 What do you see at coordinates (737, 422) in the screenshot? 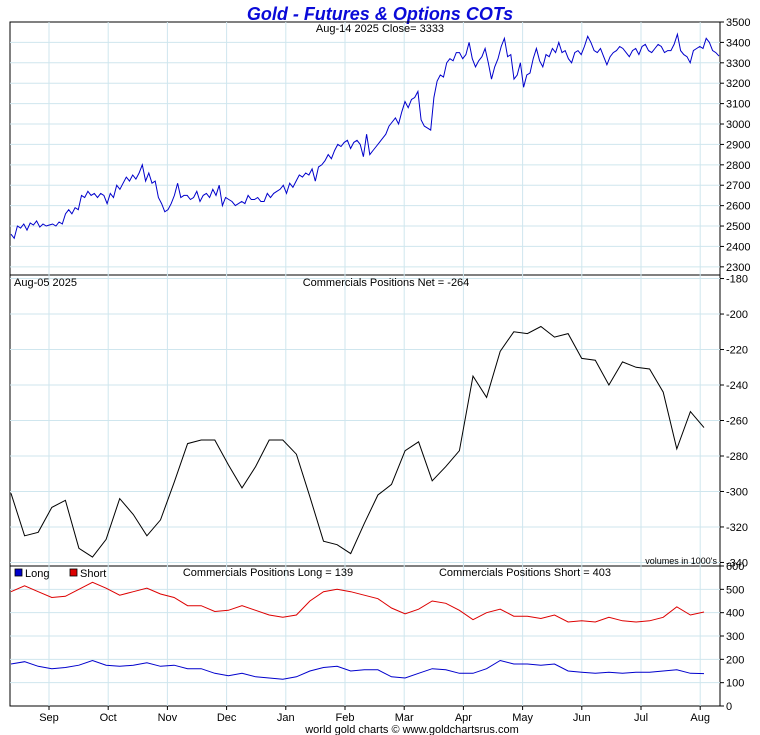
I see `y-tick-label: -260` at bounding box center [737, 422].